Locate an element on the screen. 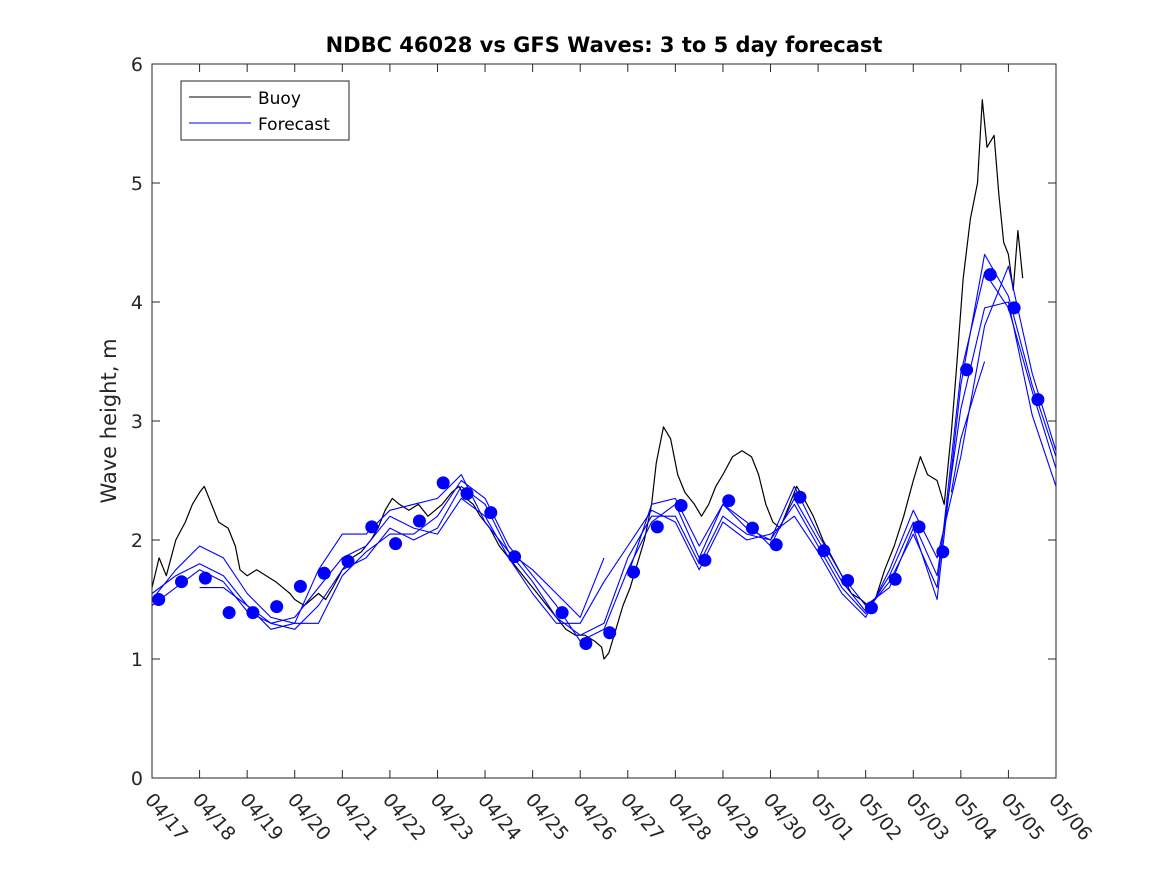 This screenshot has height=875, width=1167. x-tick-label: 05/05 is located at coordinates (1023, 817).